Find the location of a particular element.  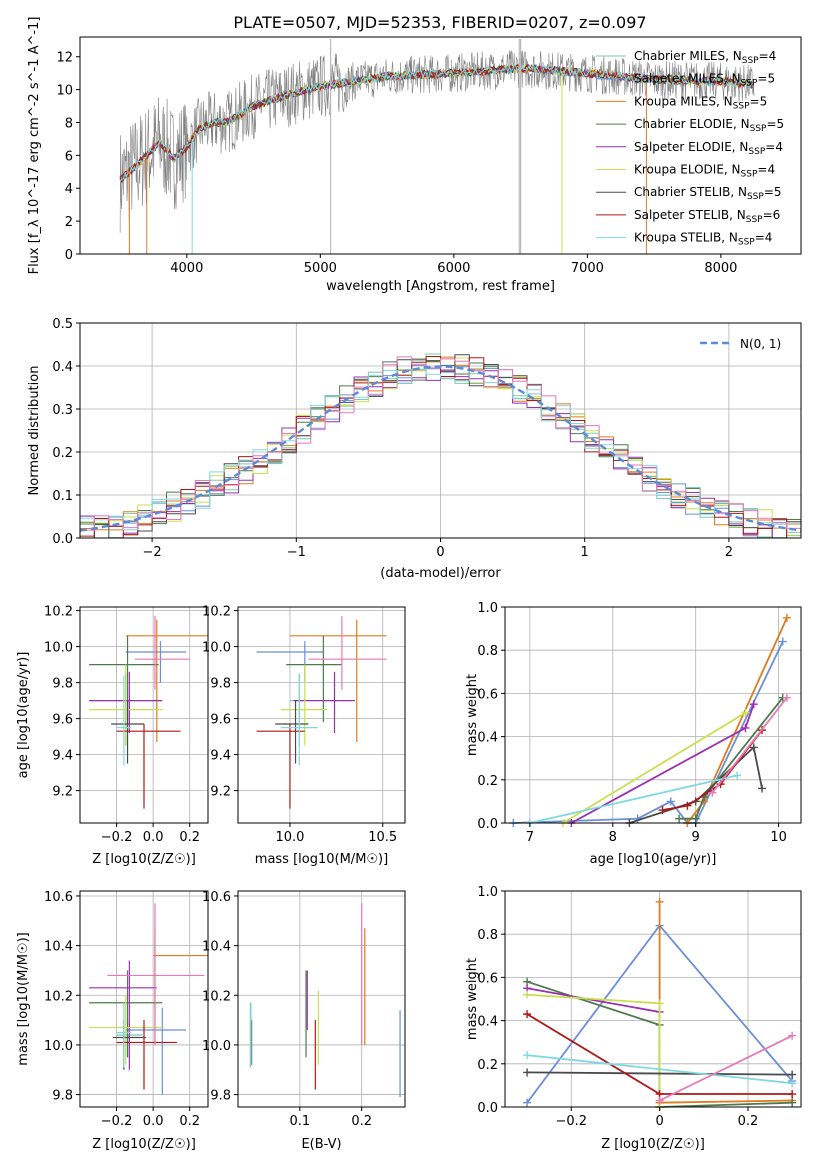

y-tick-label: 1.0 is located at coordinates (487, 608).